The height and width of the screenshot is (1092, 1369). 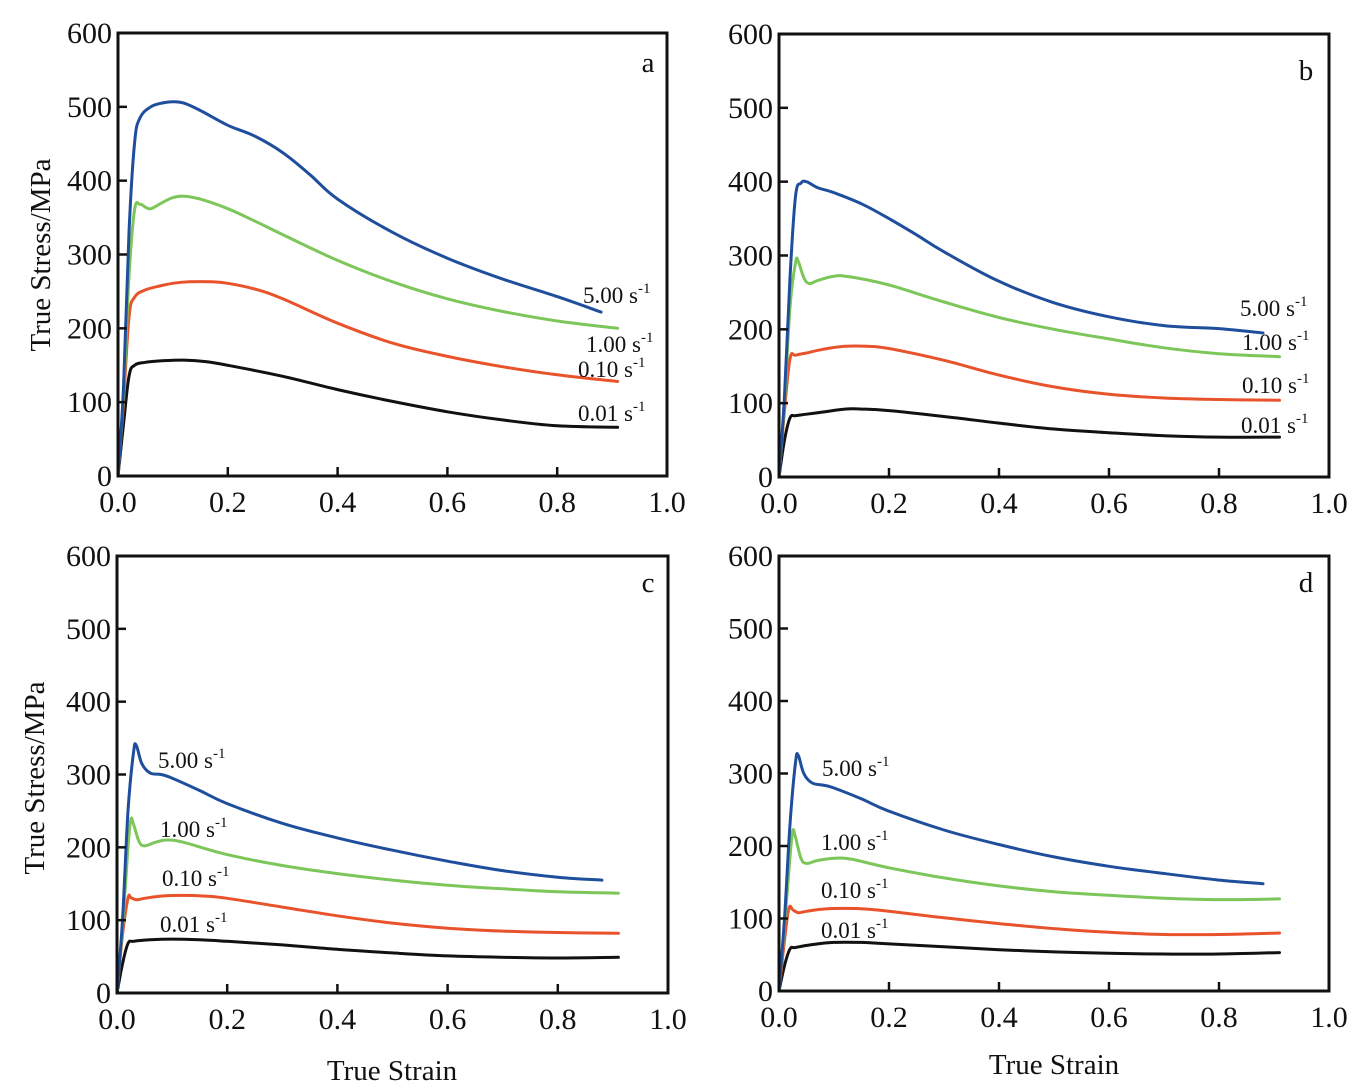 I want to click on panel-letter: b, so click(x=1306, y=71).